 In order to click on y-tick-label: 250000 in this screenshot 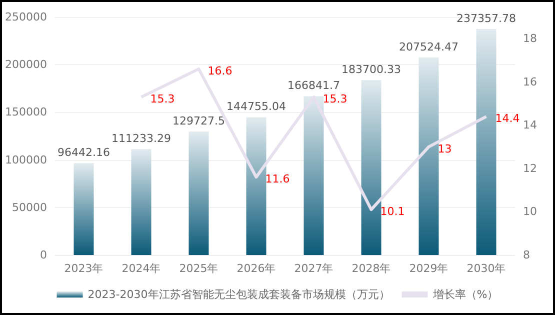, I will do `click(25, 17)`.